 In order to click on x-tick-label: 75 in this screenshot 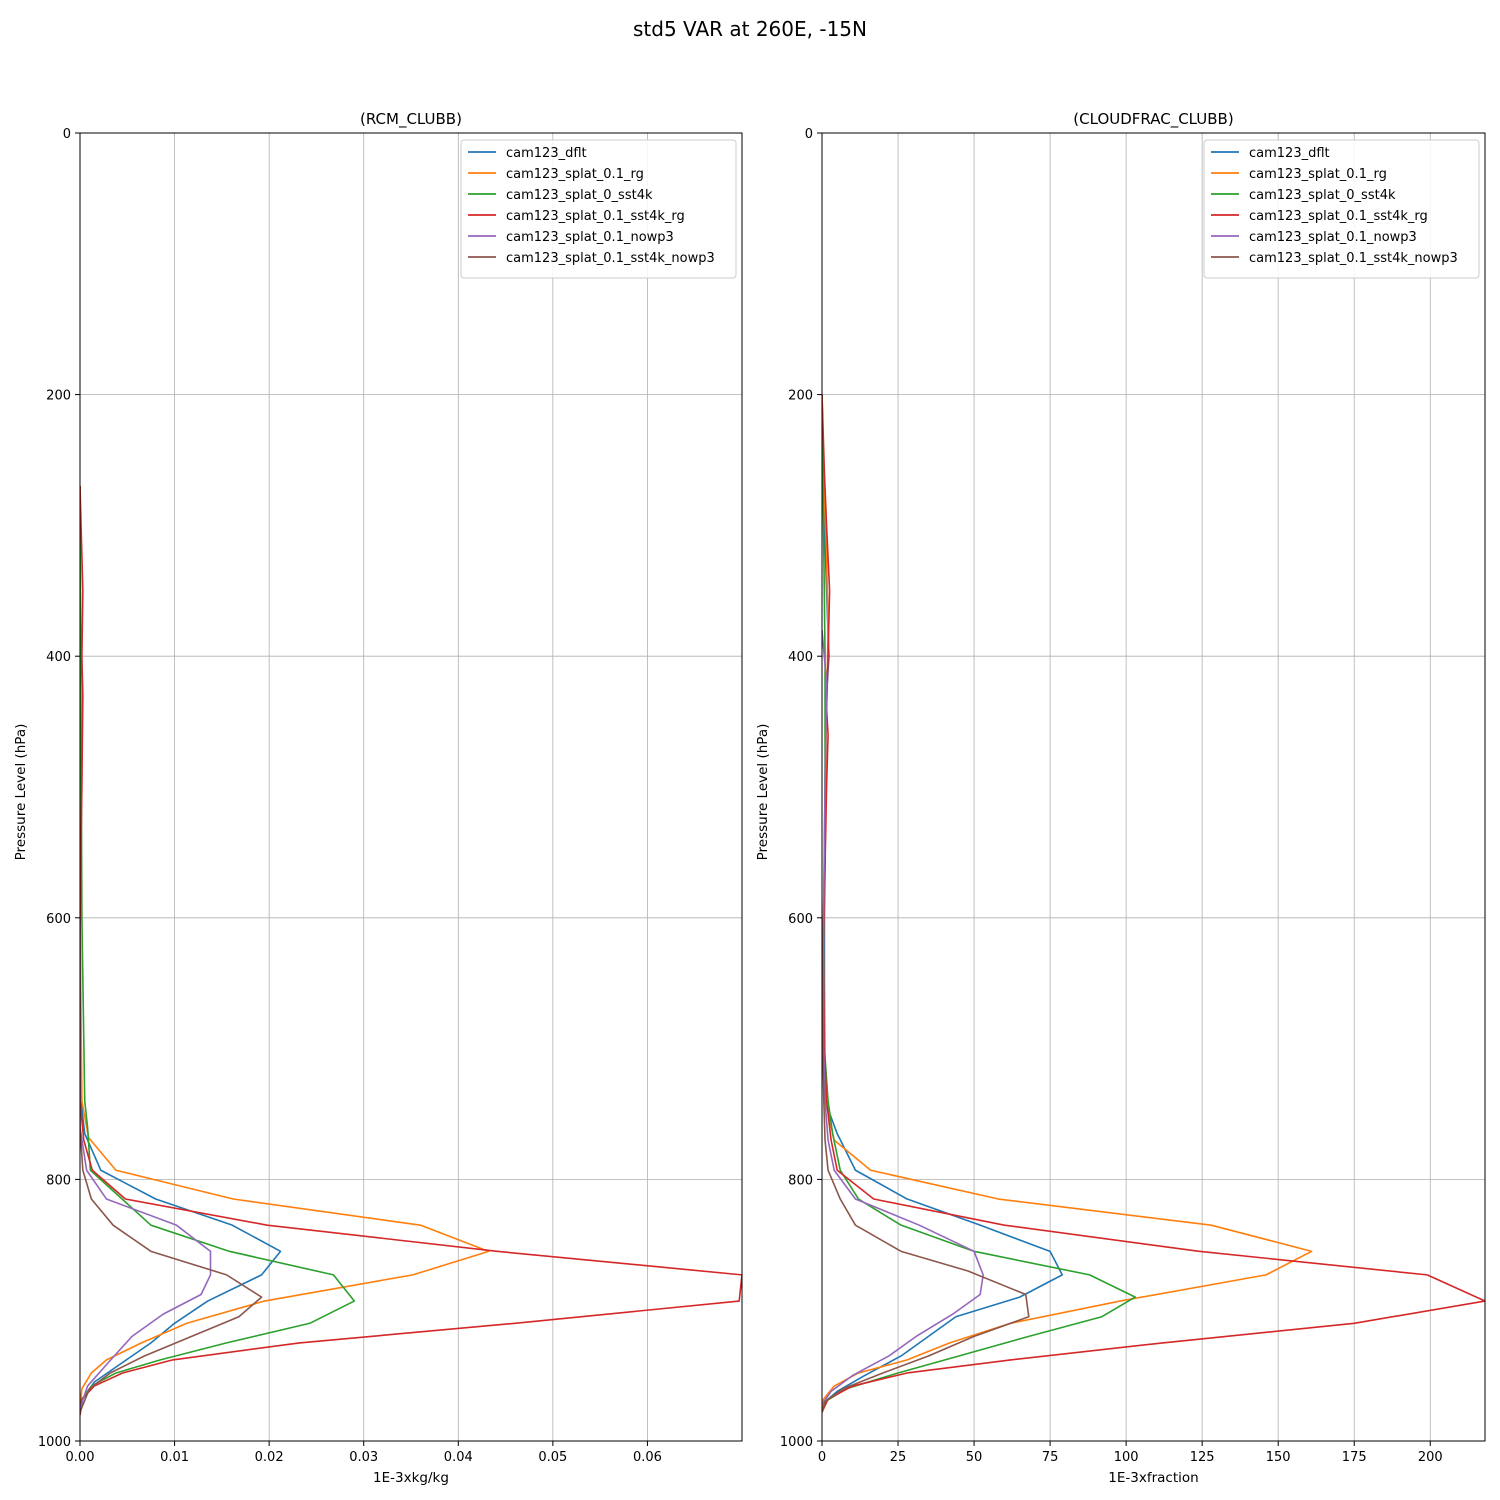, I will do `click(1050, 1457)`.